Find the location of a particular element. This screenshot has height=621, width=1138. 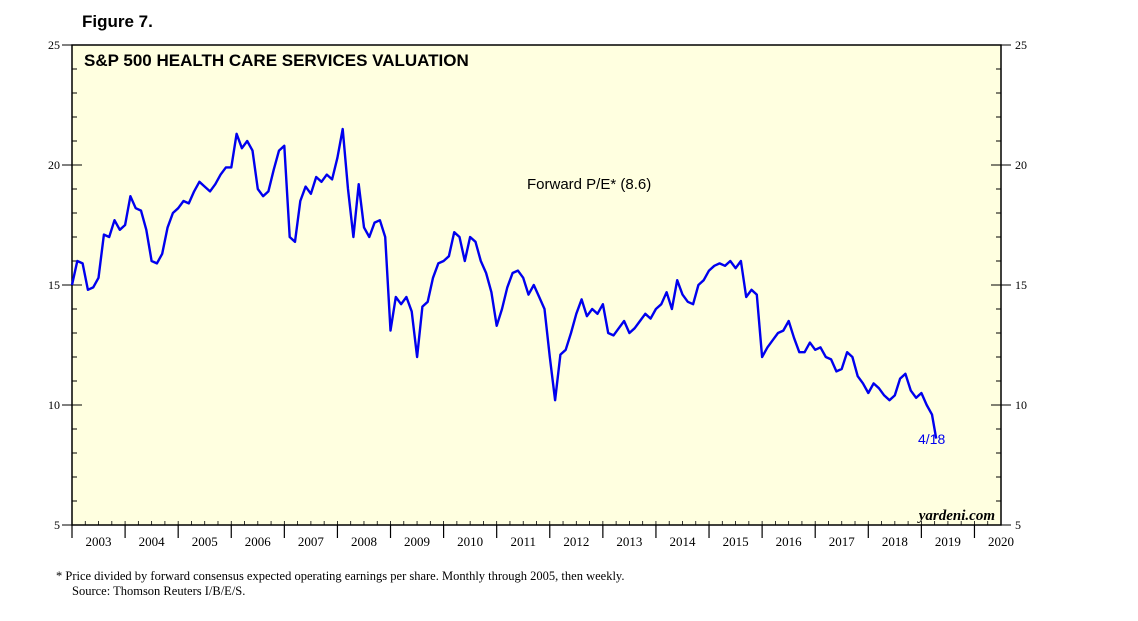

y-tick-label-left: 20 is located at coordinates (54, 165).